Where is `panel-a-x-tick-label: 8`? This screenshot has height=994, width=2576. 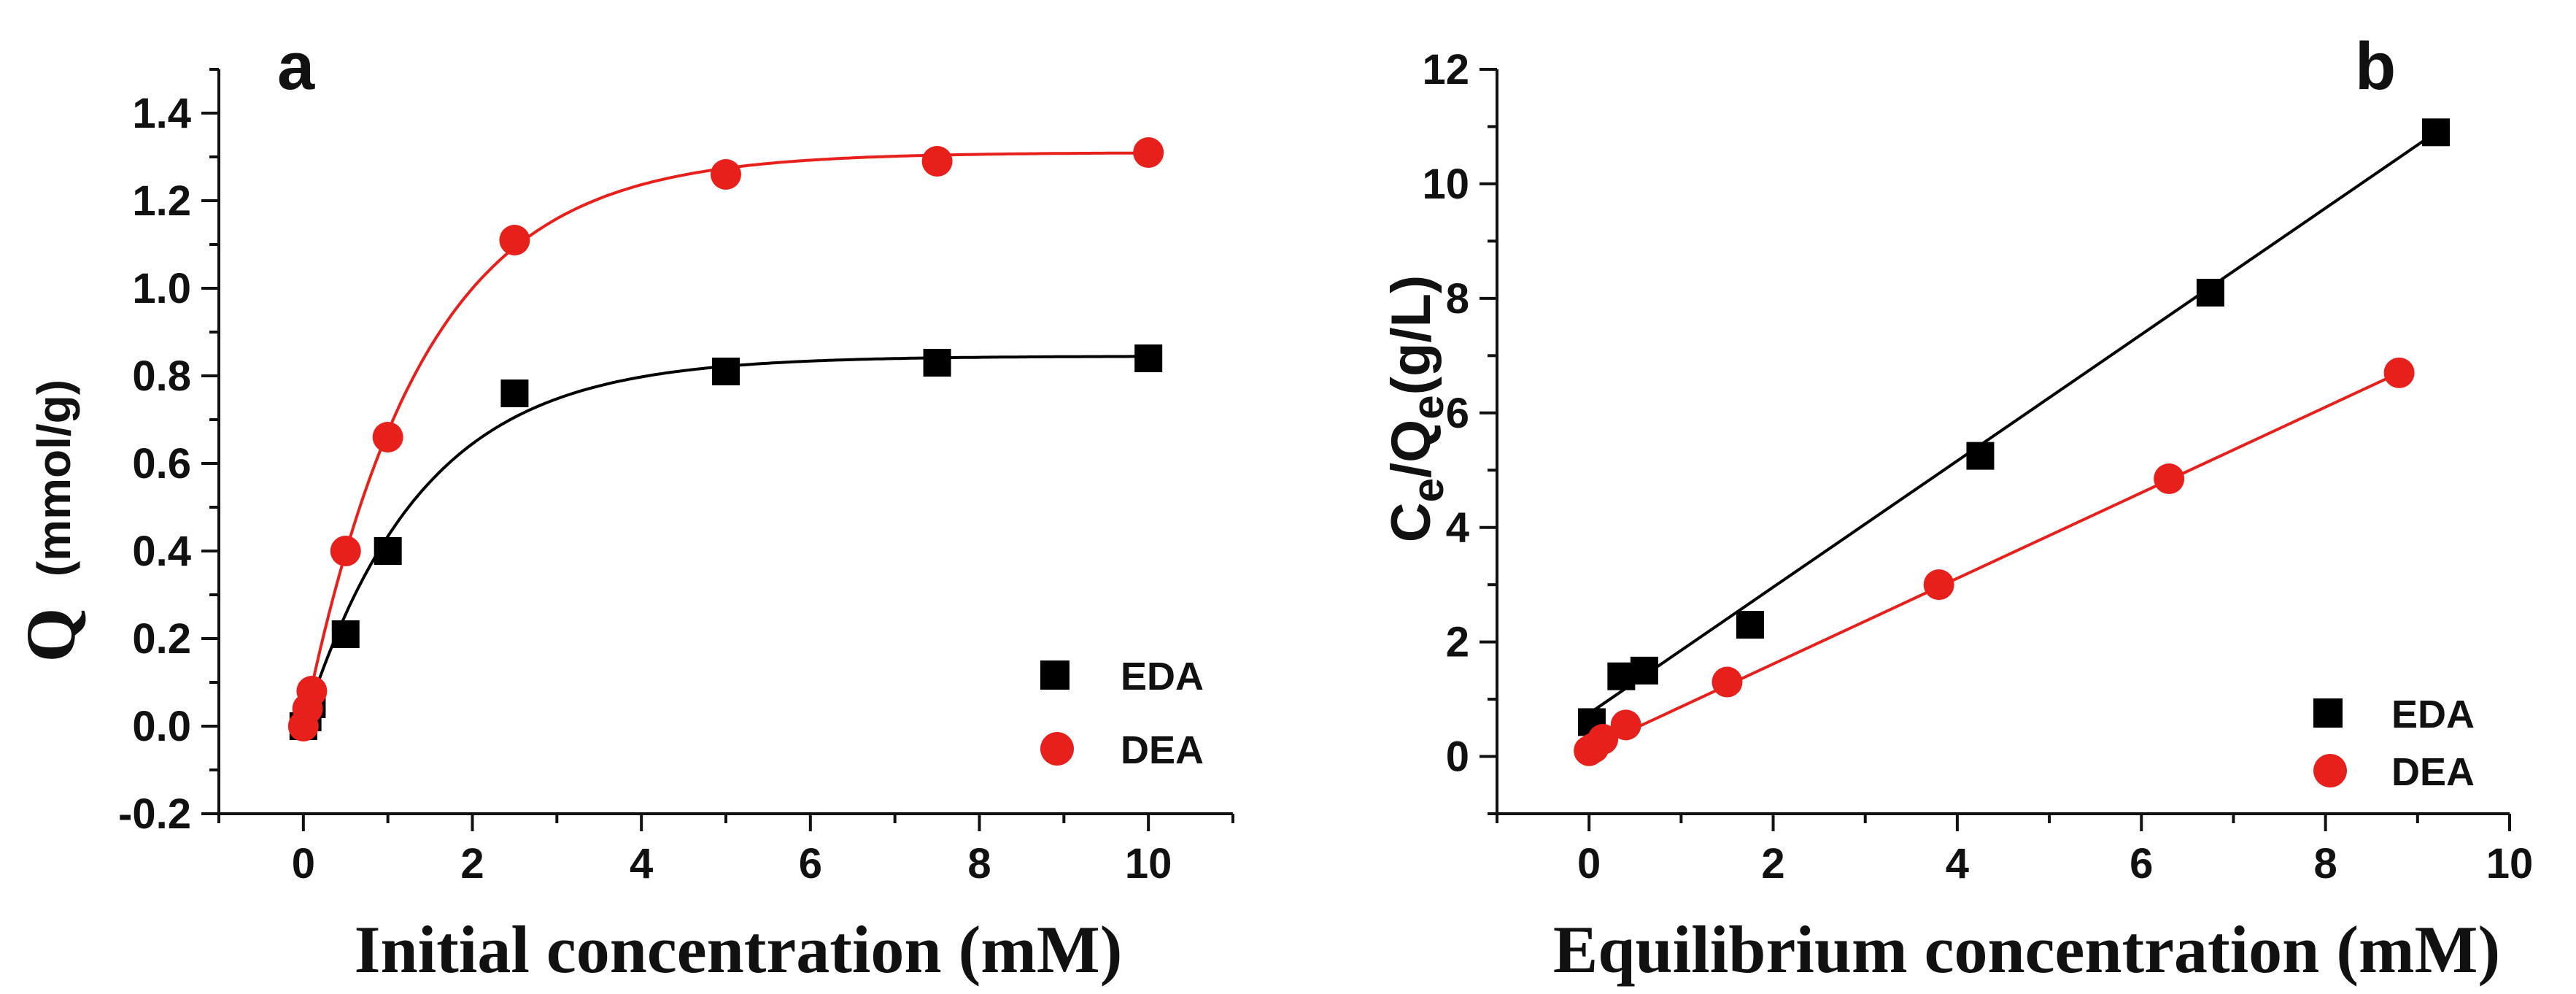
panel-a-x-tick-label: 8 is located at coordinates (979, 863).